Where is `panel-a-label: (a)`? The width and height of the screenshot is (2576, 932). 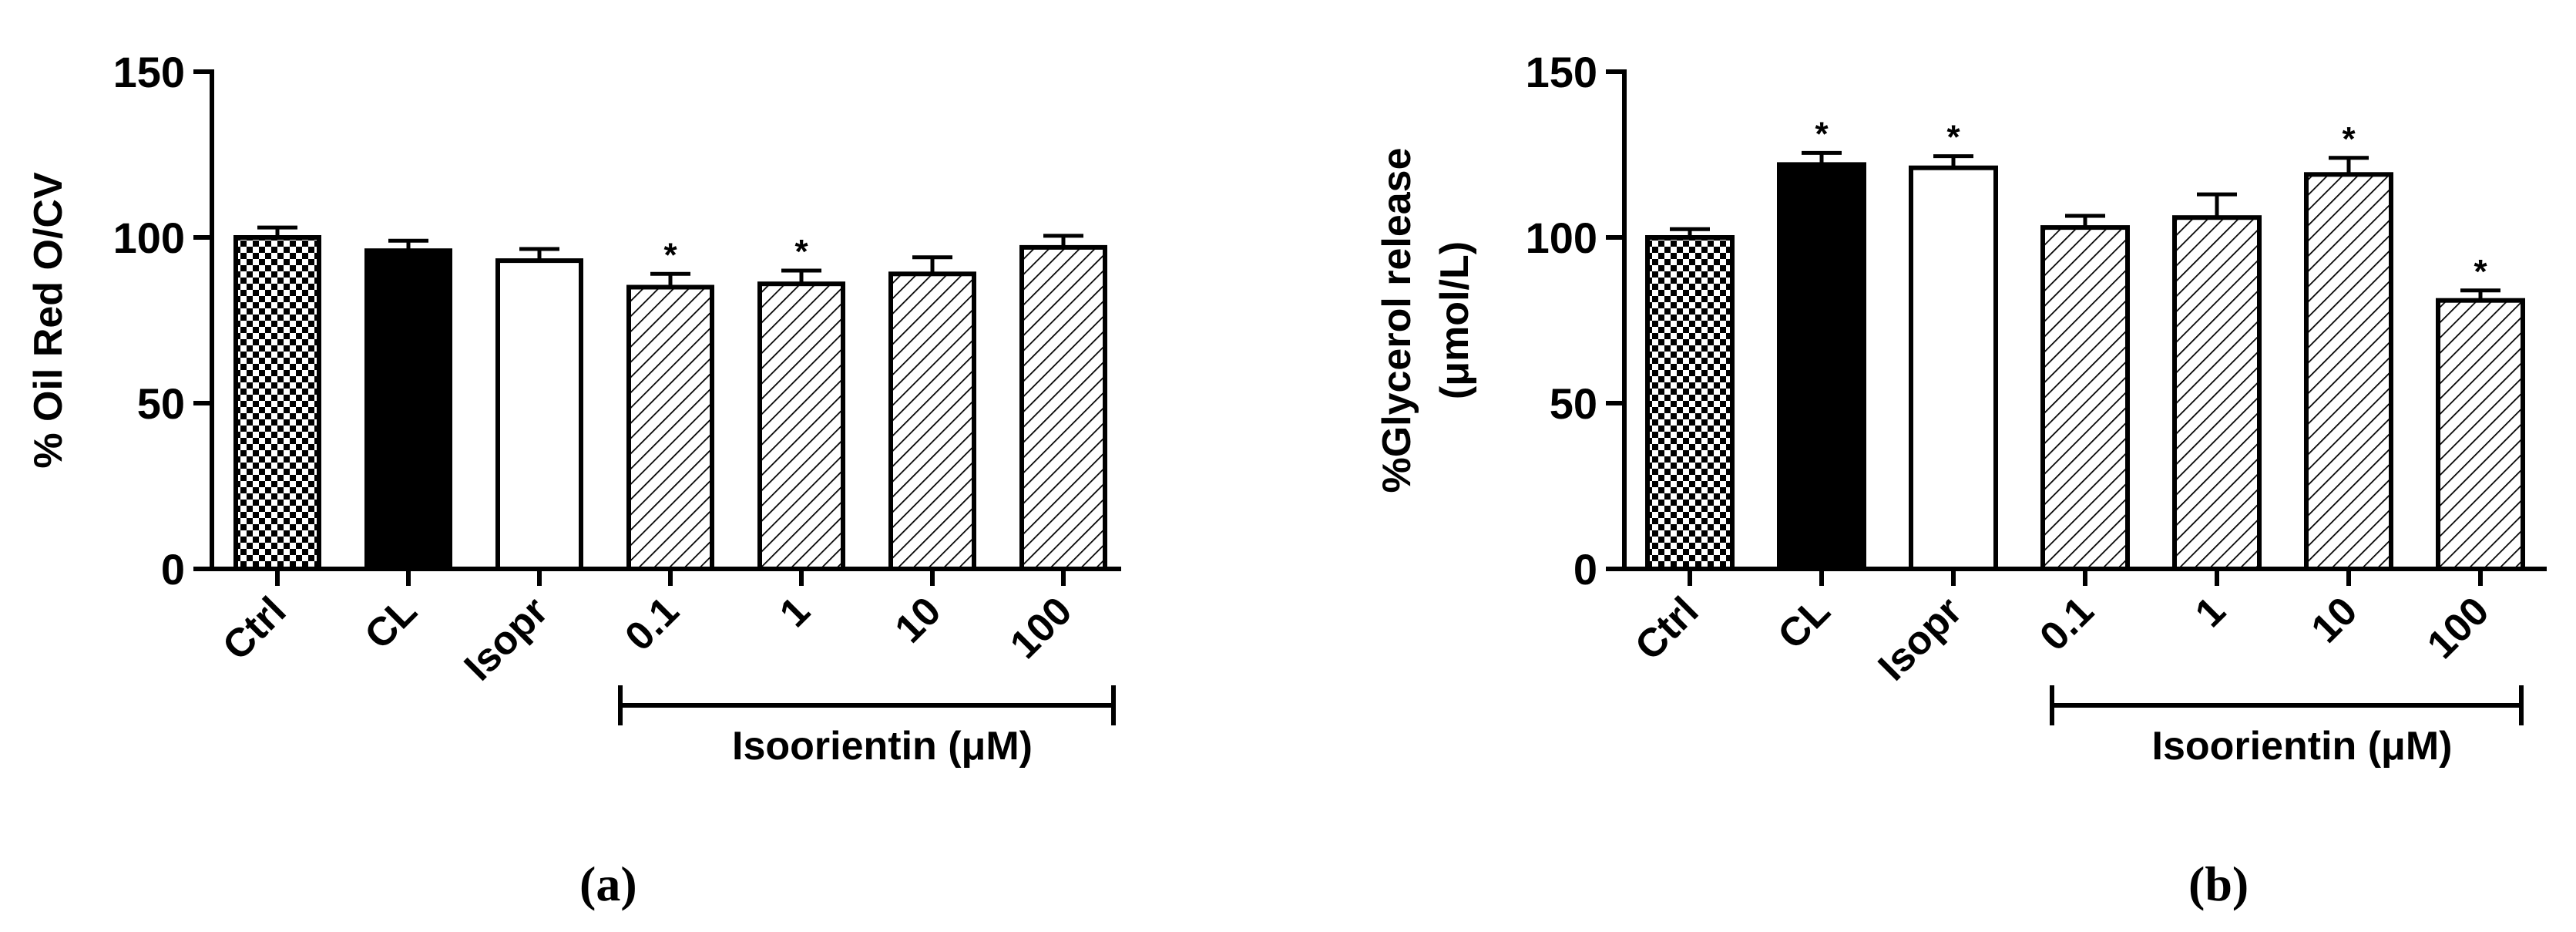 panel-a-label: (a) is located at coordinates (608, 883).